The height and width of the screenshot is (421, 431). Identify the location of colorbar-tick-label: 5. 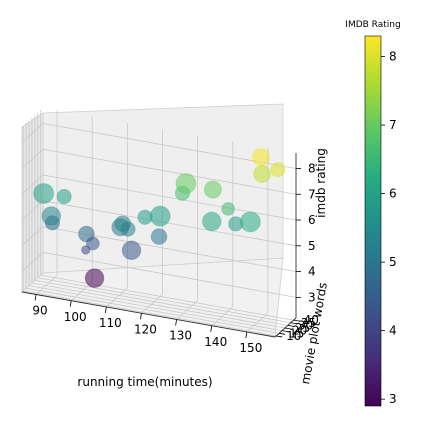
(393, 262).